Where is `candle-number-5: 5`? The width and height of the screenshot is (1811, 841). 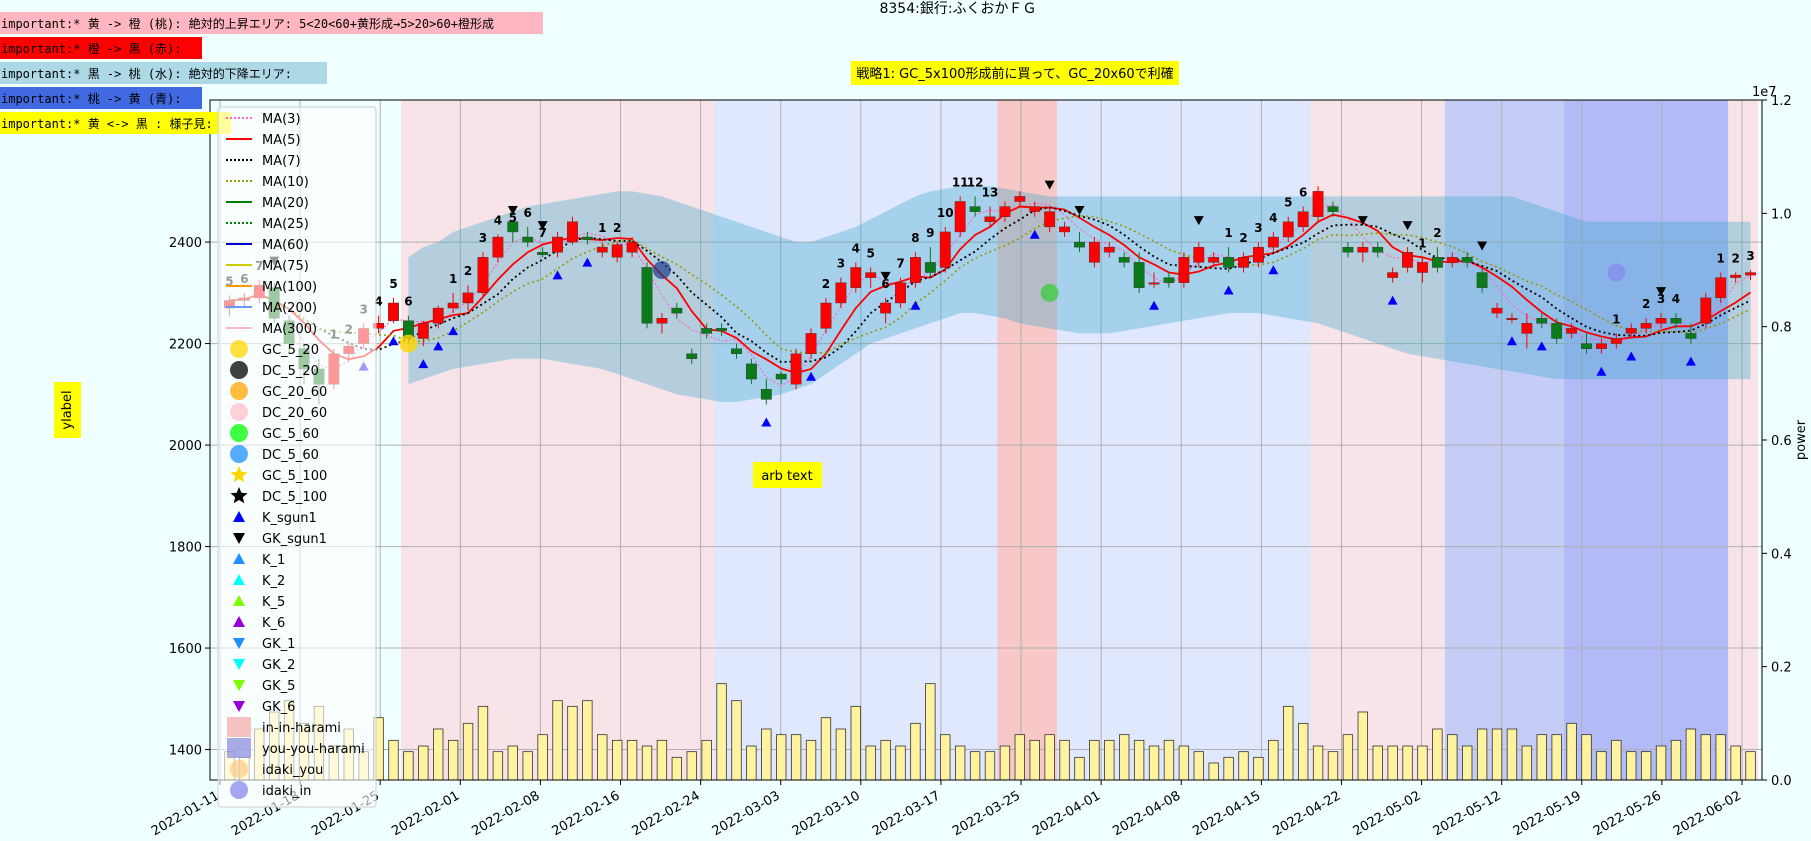
candle-number-5: 5 is located at coordinates (513, 218).